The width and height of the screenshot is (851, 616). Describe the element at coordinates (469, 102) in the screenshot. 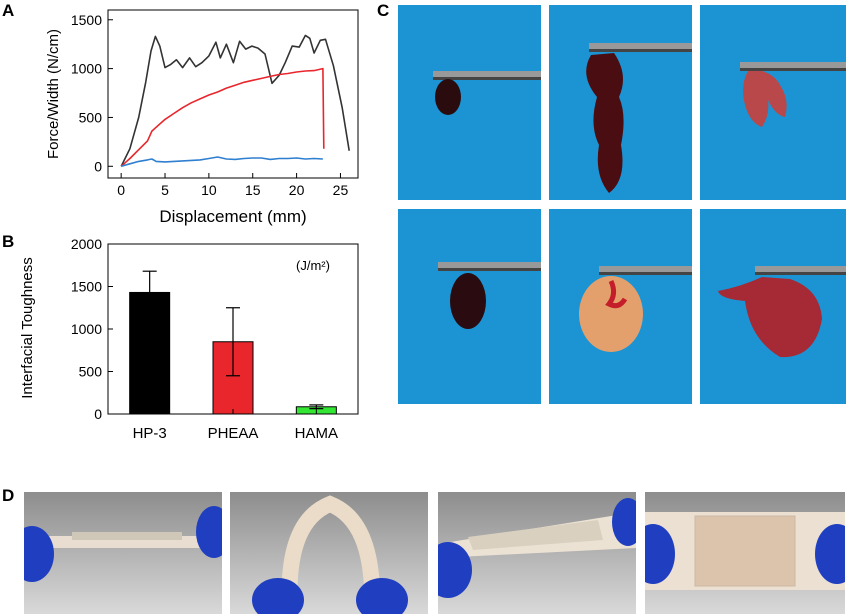

I see `tissue-photo-heart` at that location.